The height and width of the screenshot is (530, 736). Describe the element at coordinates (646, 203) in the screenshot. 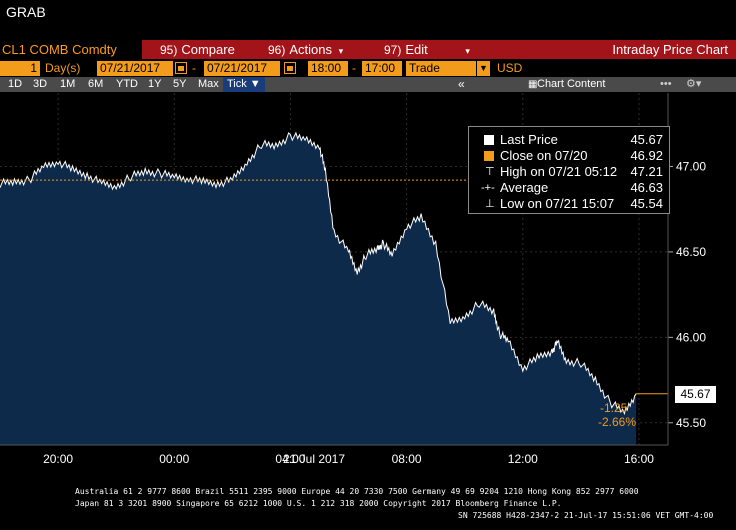

I see `legend-value: 45.54` at that location.